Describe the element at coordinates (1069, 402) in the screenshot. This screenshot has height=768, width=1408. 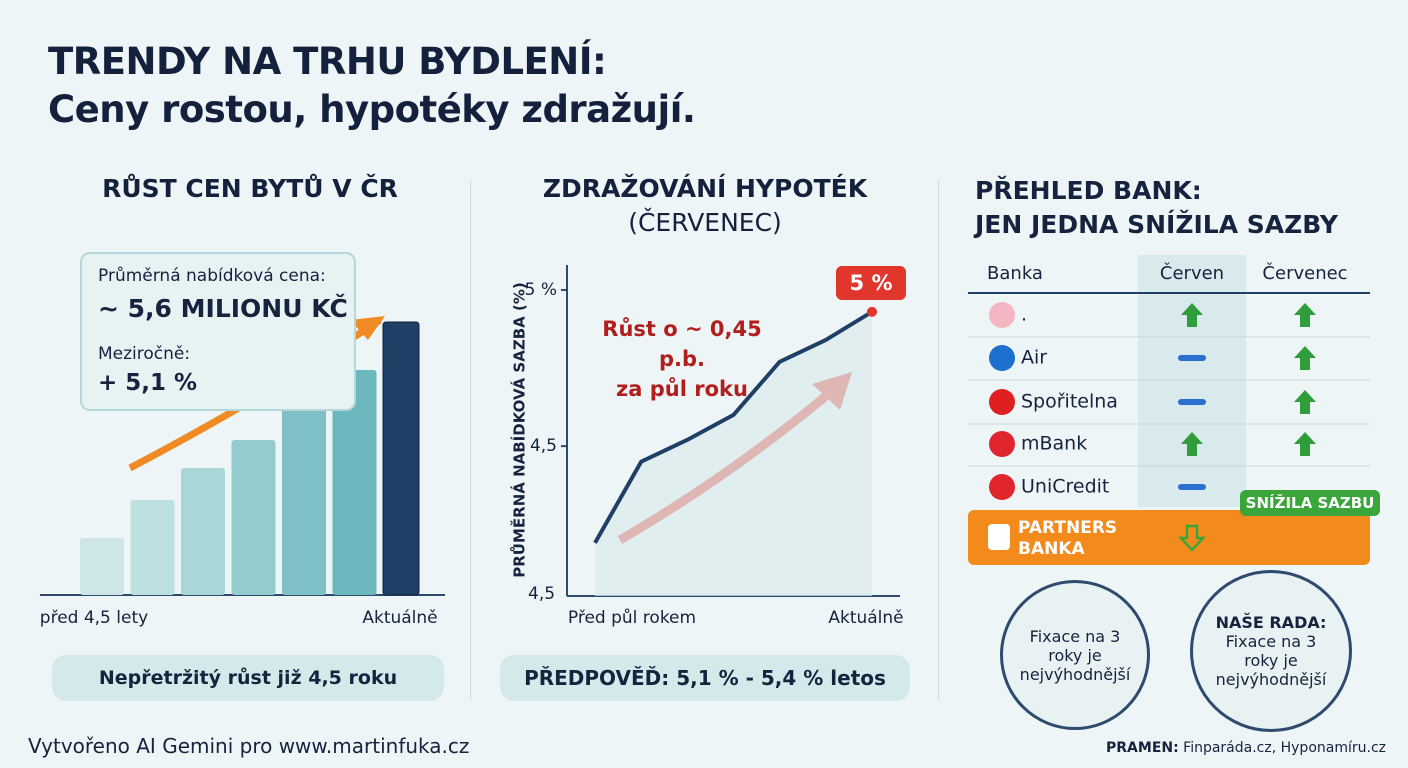
I see `bank-name: Spořitelna` at that location.